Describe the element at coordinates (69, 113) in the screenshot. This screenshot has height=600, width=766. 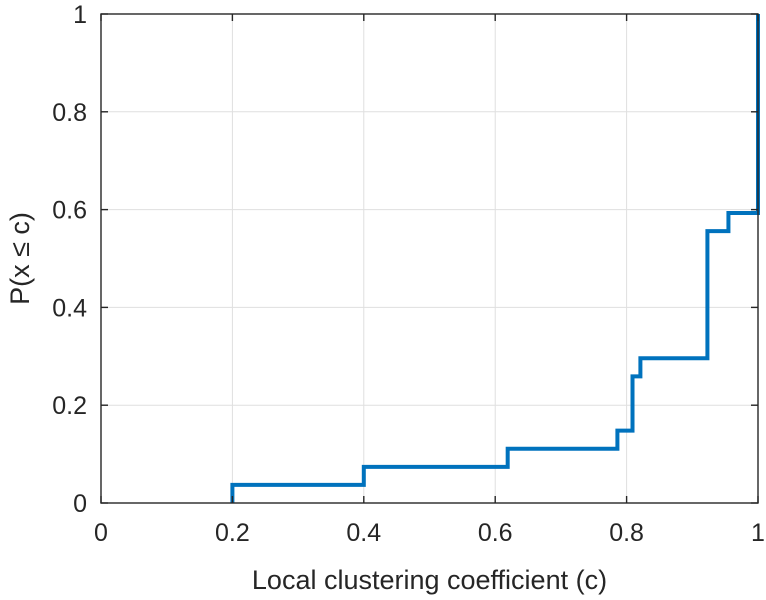
I see `y-tick-label: 0.8` at that location.